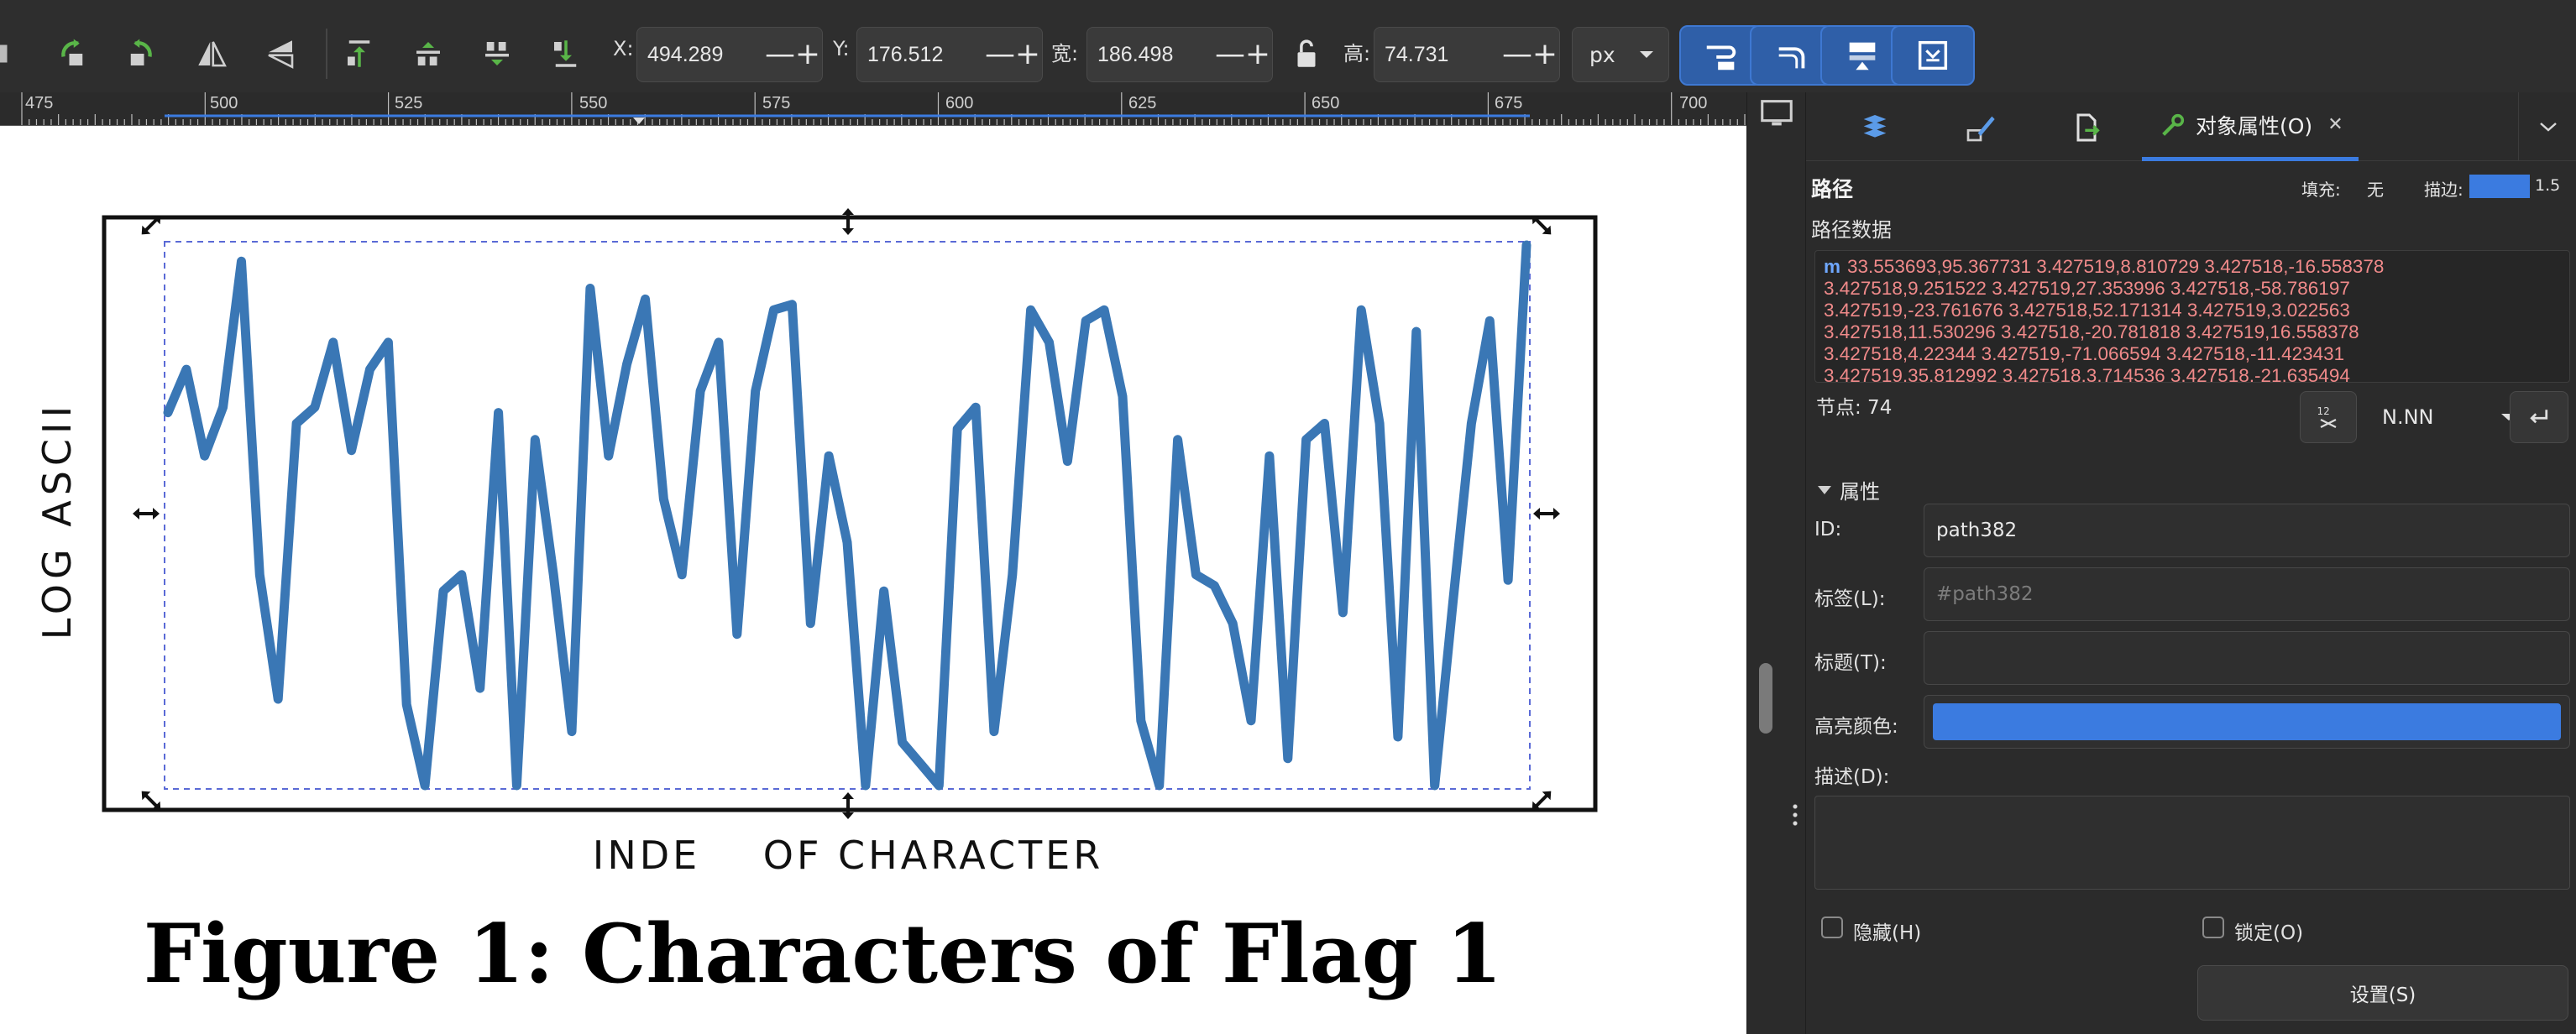 The width and height of the screenshot is (2576, 1034). What do you see at coordinates (1467, 54) in the screenshot?
I see `height-spinbox: 74.731 — +` at bounding box center [1467, 54].